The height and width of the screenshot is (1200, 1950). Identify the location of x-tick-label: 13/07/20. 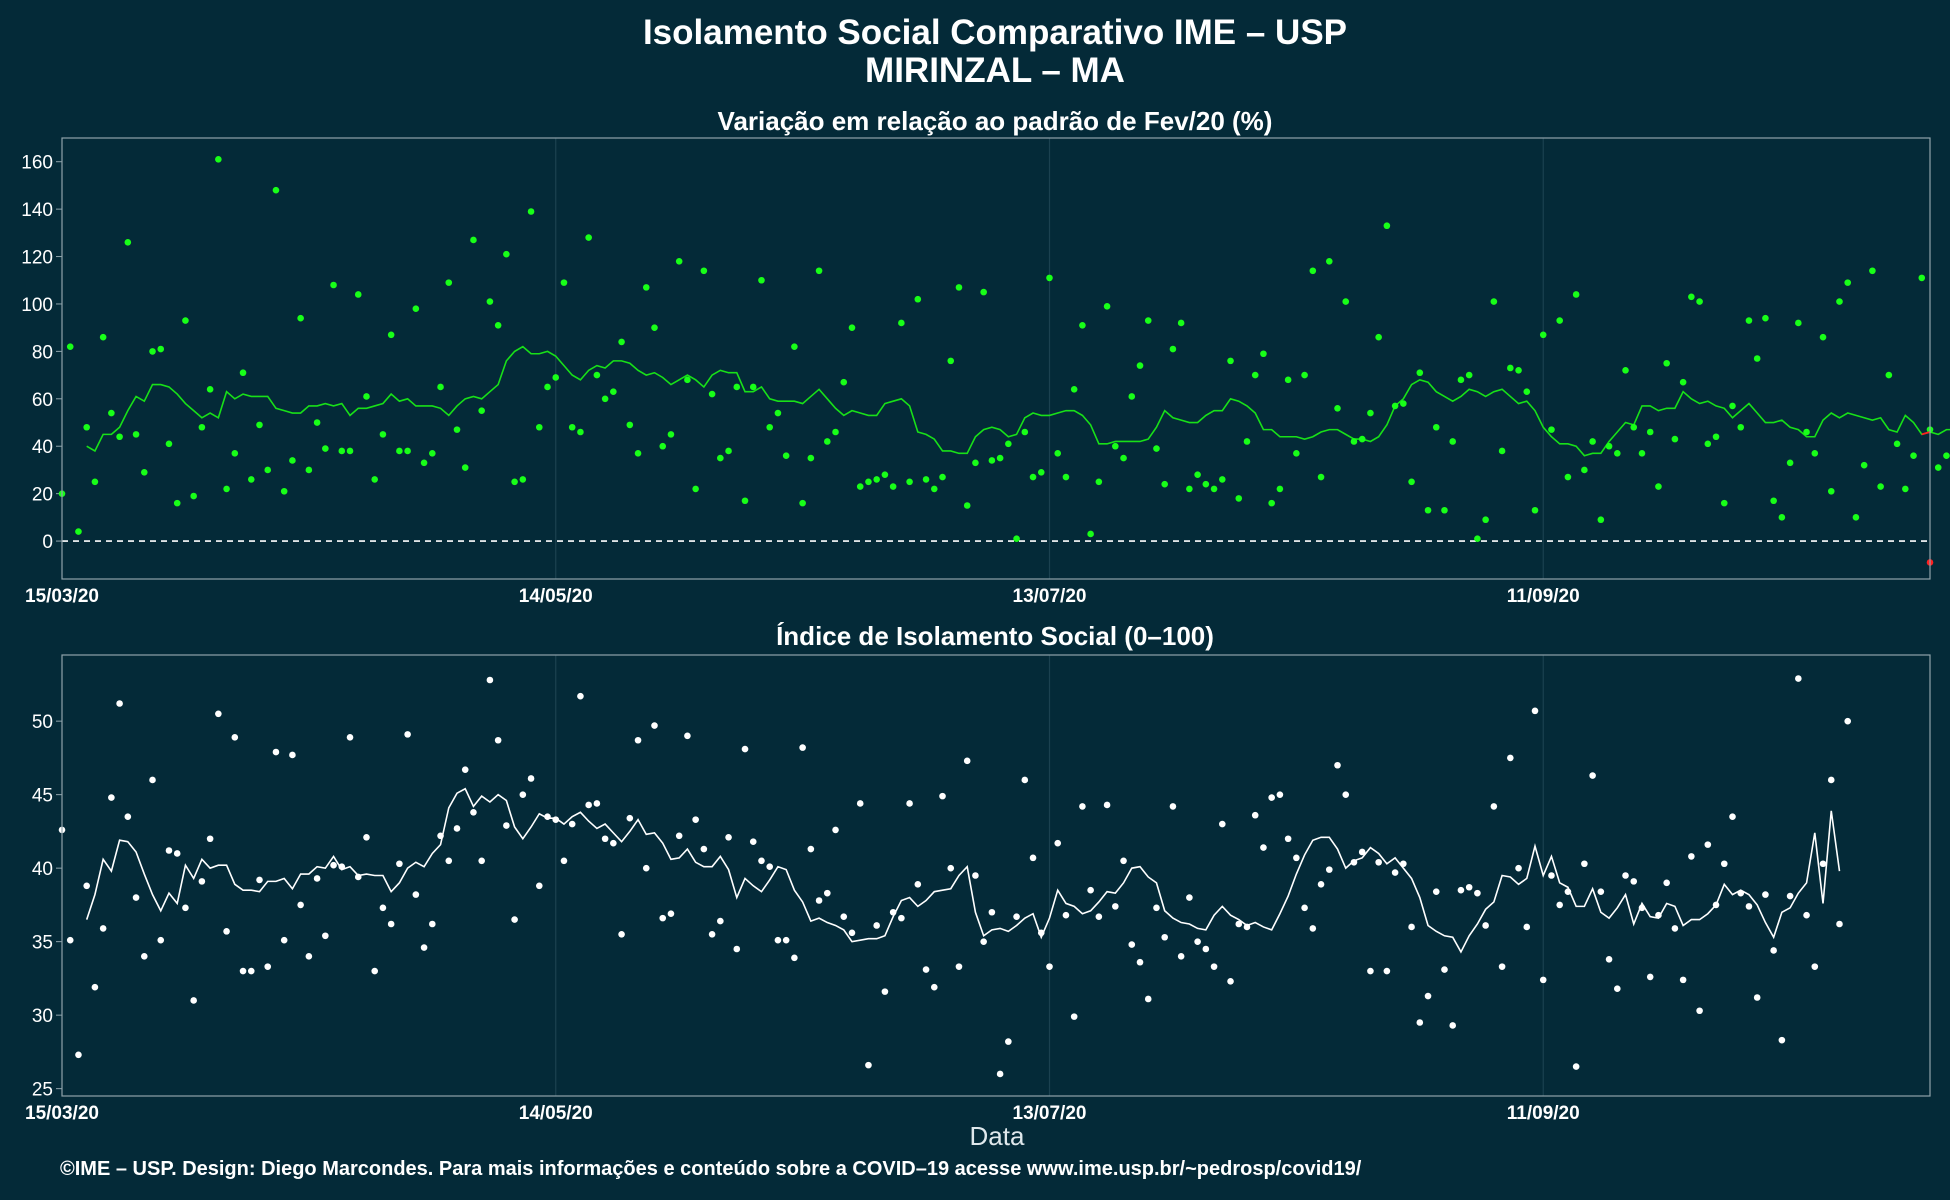
(1050, 1113).